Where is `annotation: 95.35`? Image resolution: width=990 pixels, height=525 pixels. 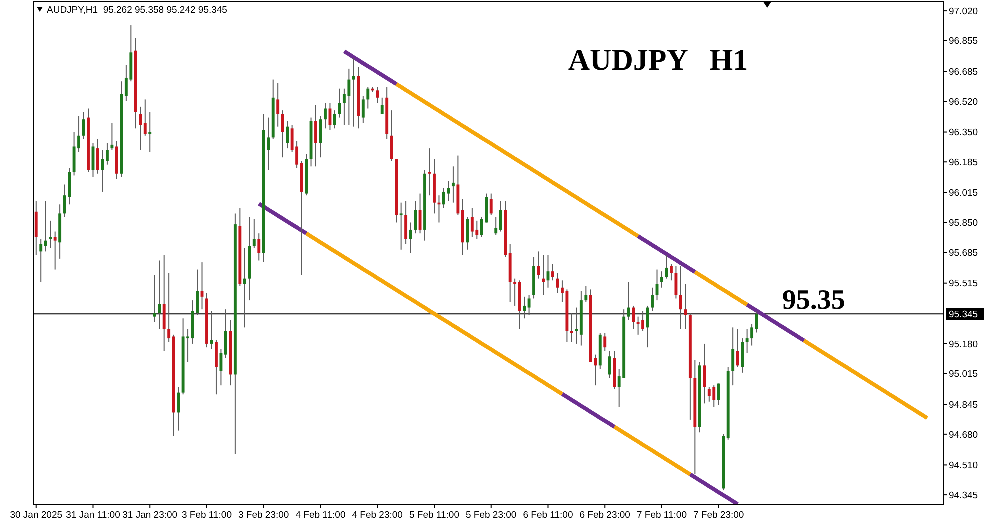 annotation: 95.35 is located at coordinates (814, 300).